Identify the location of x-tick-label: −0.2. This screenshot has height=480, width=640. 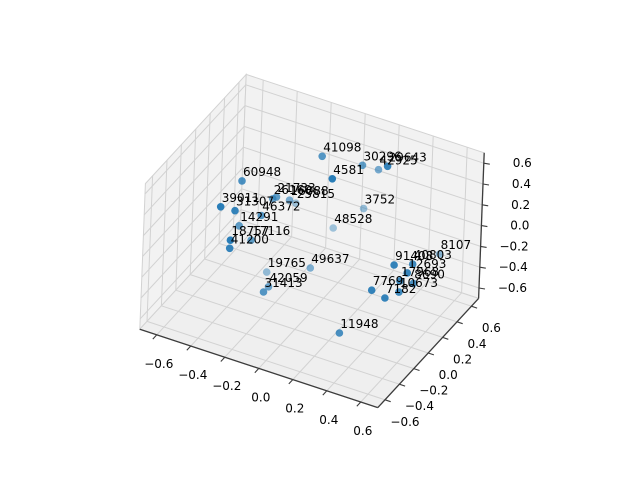
(226, 386).